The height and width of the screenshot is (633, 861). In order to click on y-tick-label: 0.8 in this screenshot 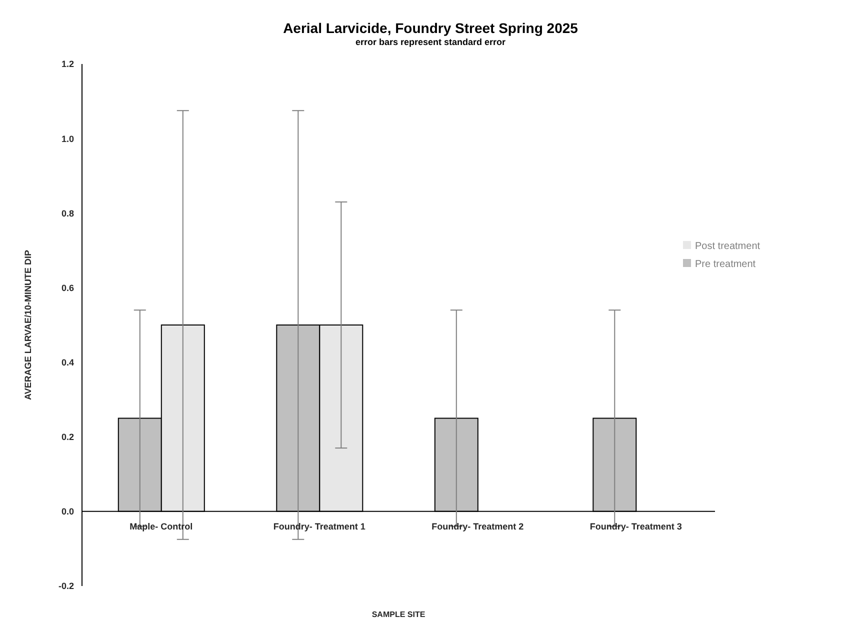, I will do `click(67, 213)`.